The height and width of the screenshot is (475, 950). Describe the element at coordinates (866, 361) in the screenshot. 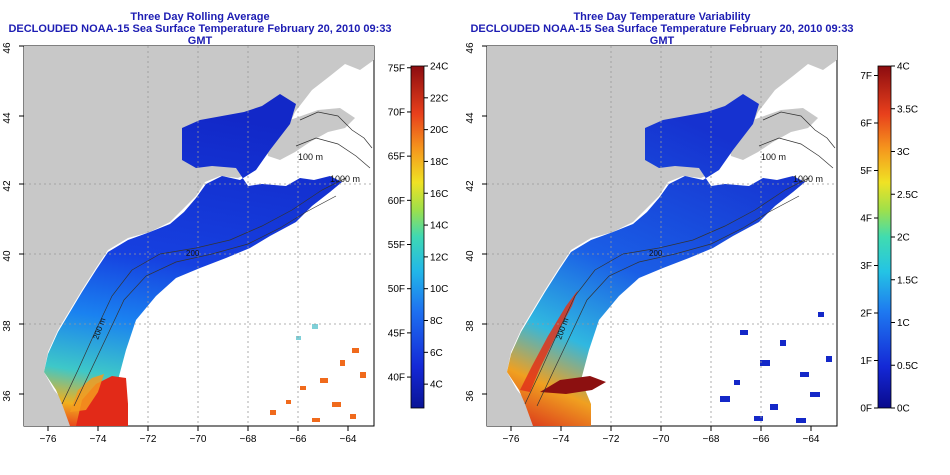

I see `colorbar-f-label: 1F` at that location.